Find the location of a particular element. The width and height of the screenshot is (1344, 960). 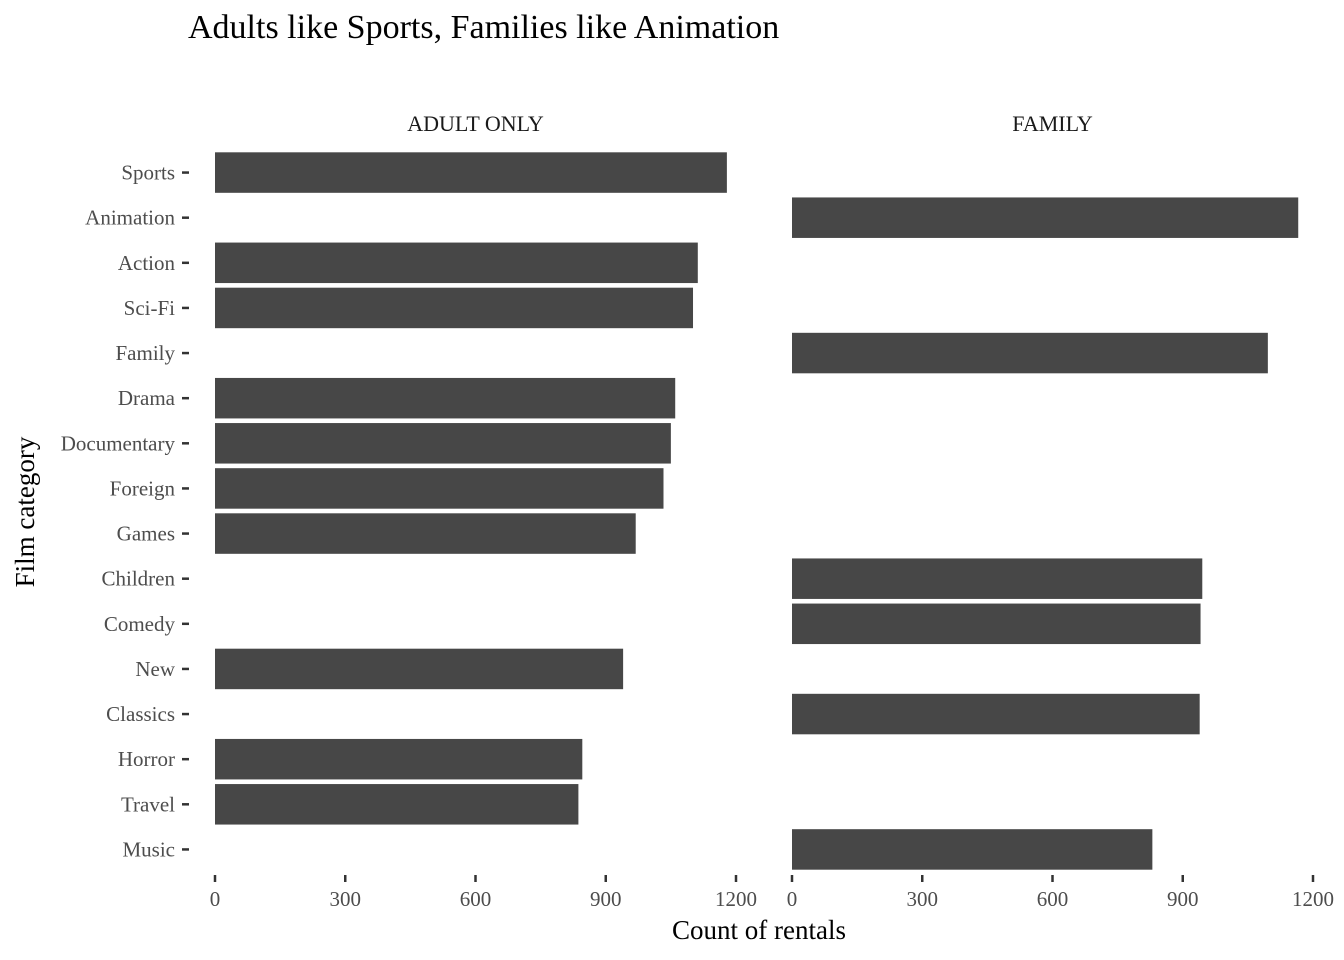

y-tick-label-travel: Travel is located at coordinates (148, 804).